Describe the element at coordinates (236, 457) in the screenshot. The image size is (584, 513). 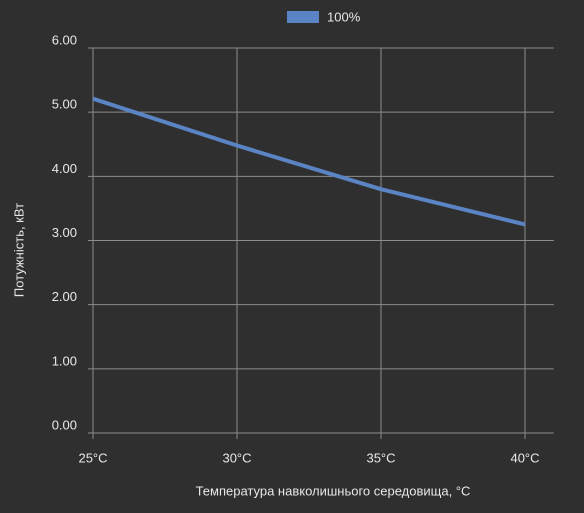
I see `x-tick-label: 30°C` at that location.